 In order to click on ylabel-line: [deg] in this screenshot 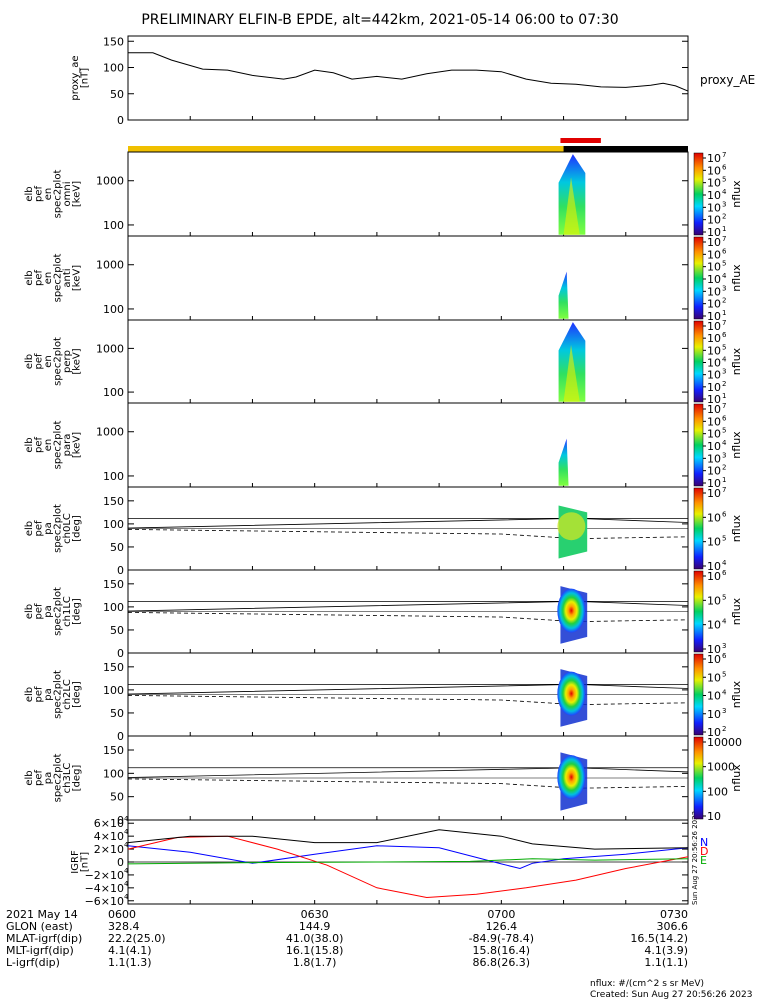, I will do `click(77, 694)`.